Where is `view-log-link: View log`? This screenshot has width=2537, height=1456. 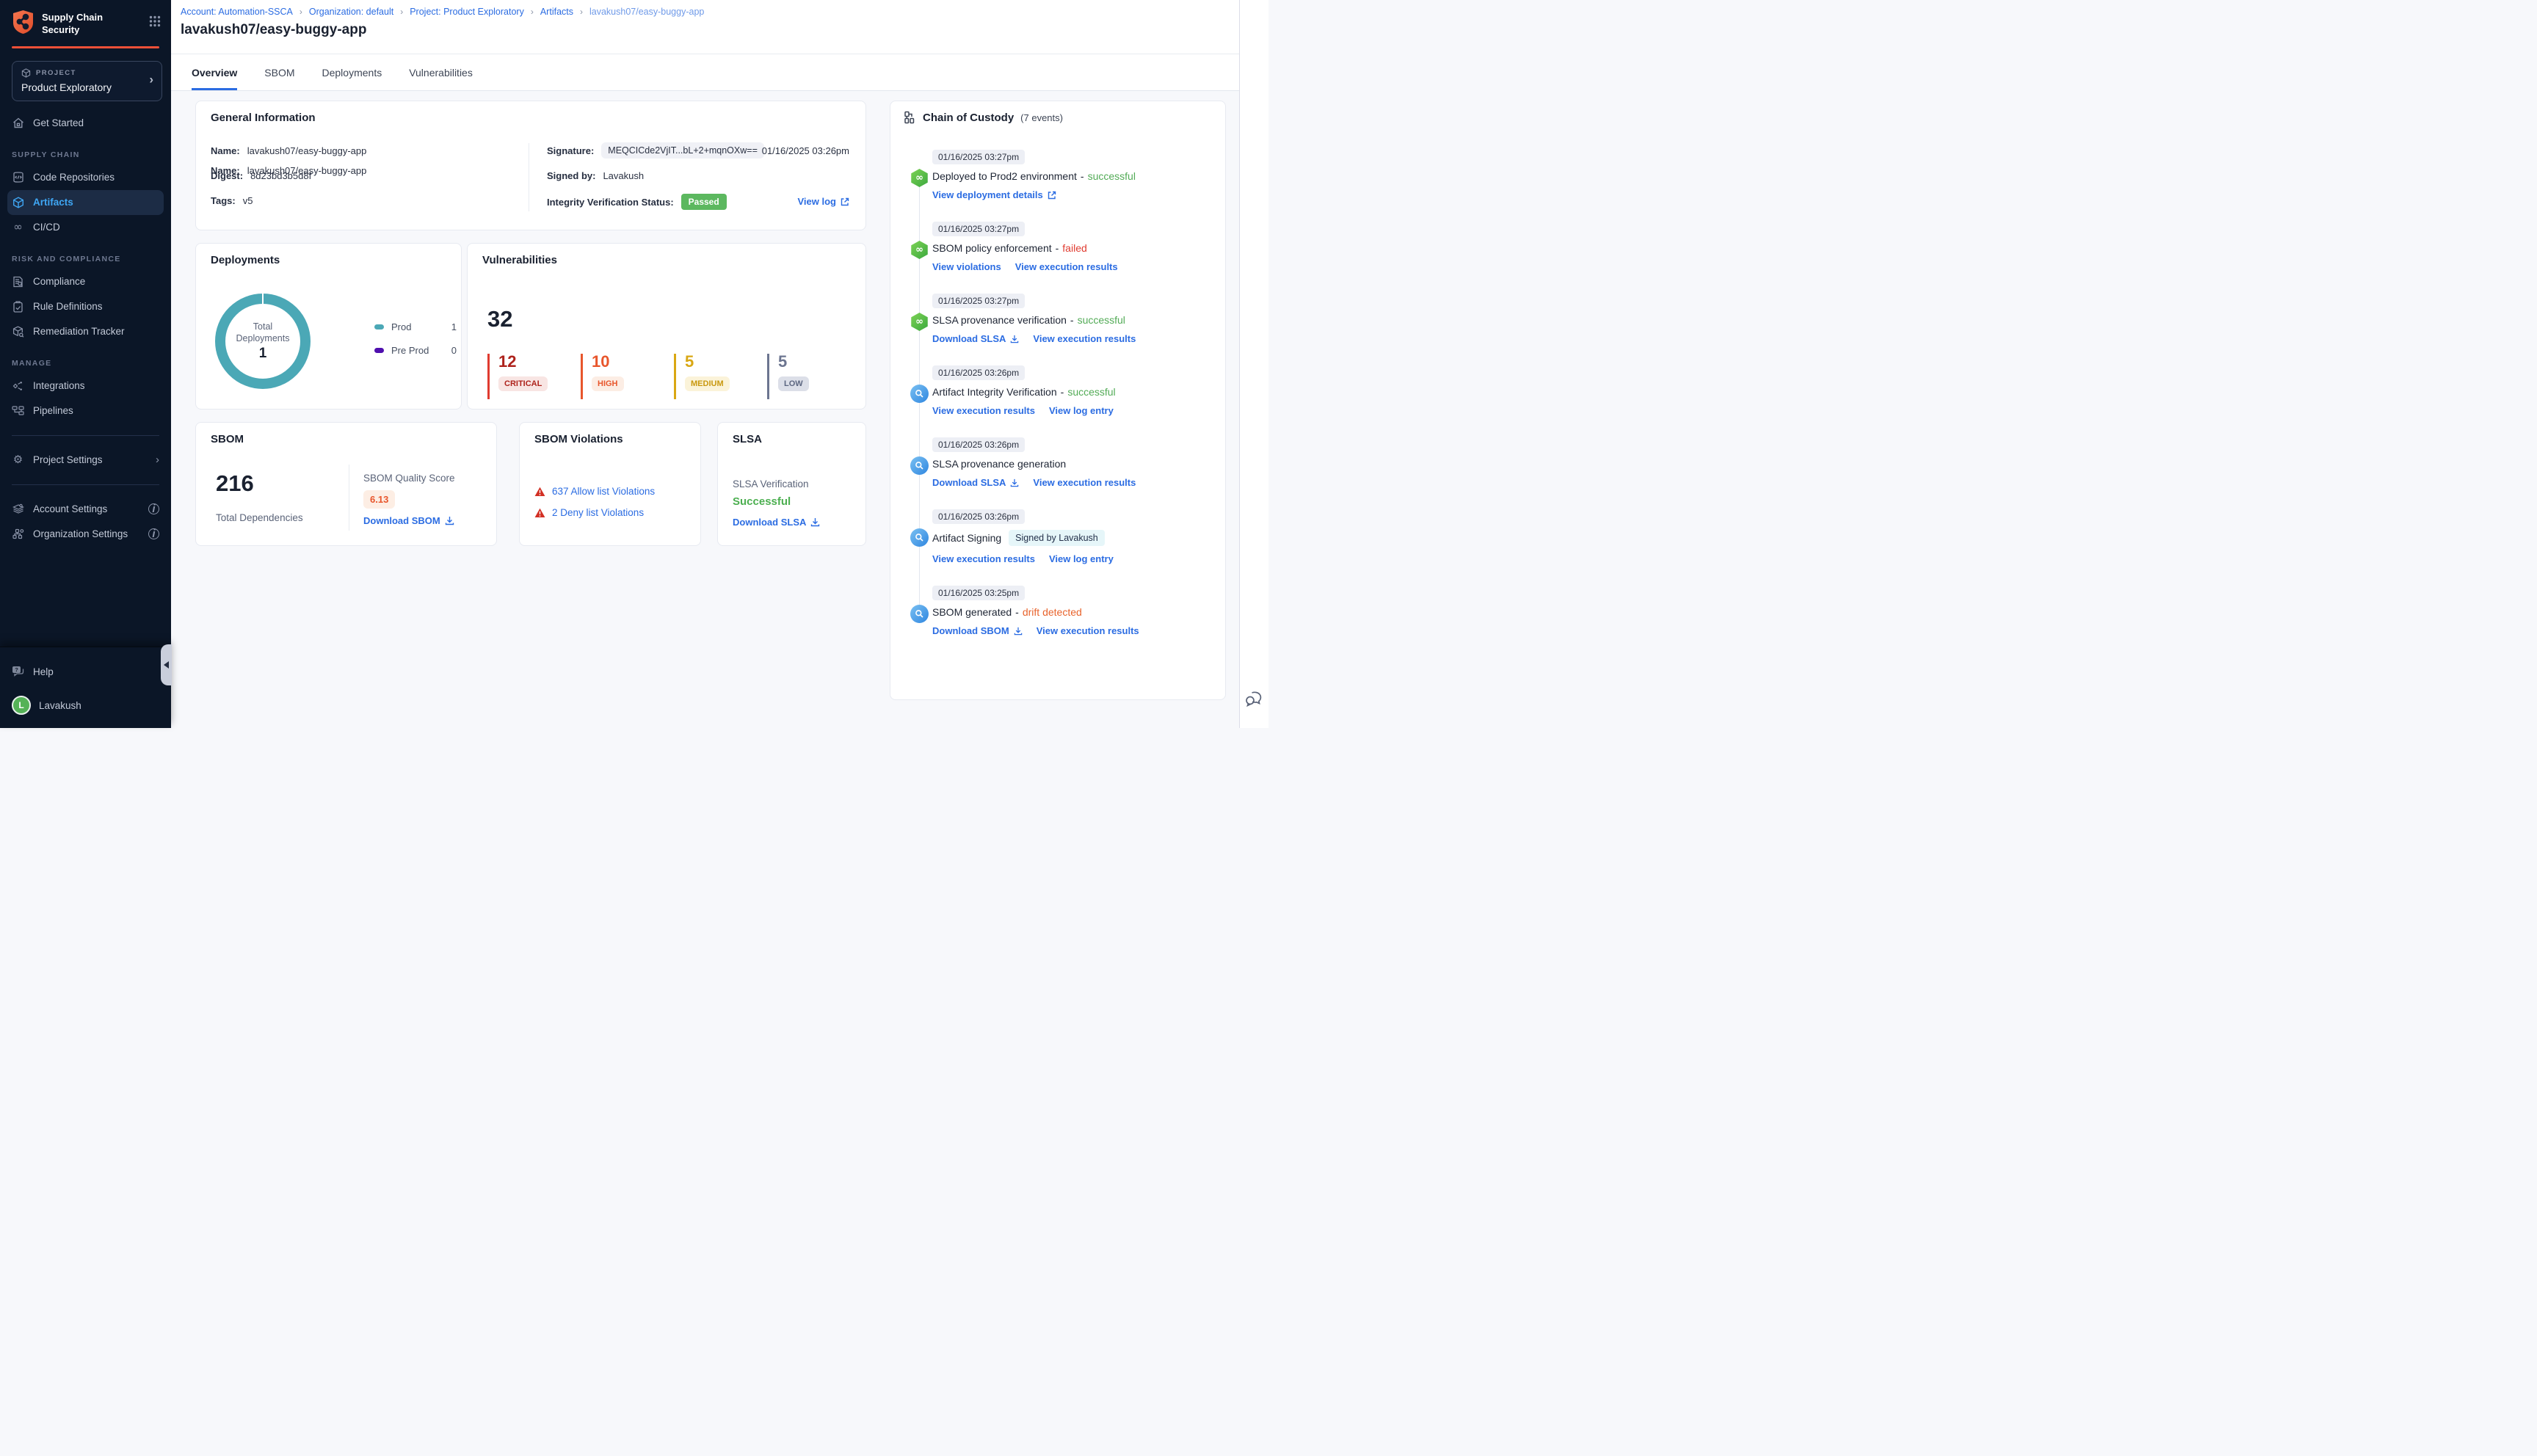
view-log-link: View log is located at coordinates (824, 201).